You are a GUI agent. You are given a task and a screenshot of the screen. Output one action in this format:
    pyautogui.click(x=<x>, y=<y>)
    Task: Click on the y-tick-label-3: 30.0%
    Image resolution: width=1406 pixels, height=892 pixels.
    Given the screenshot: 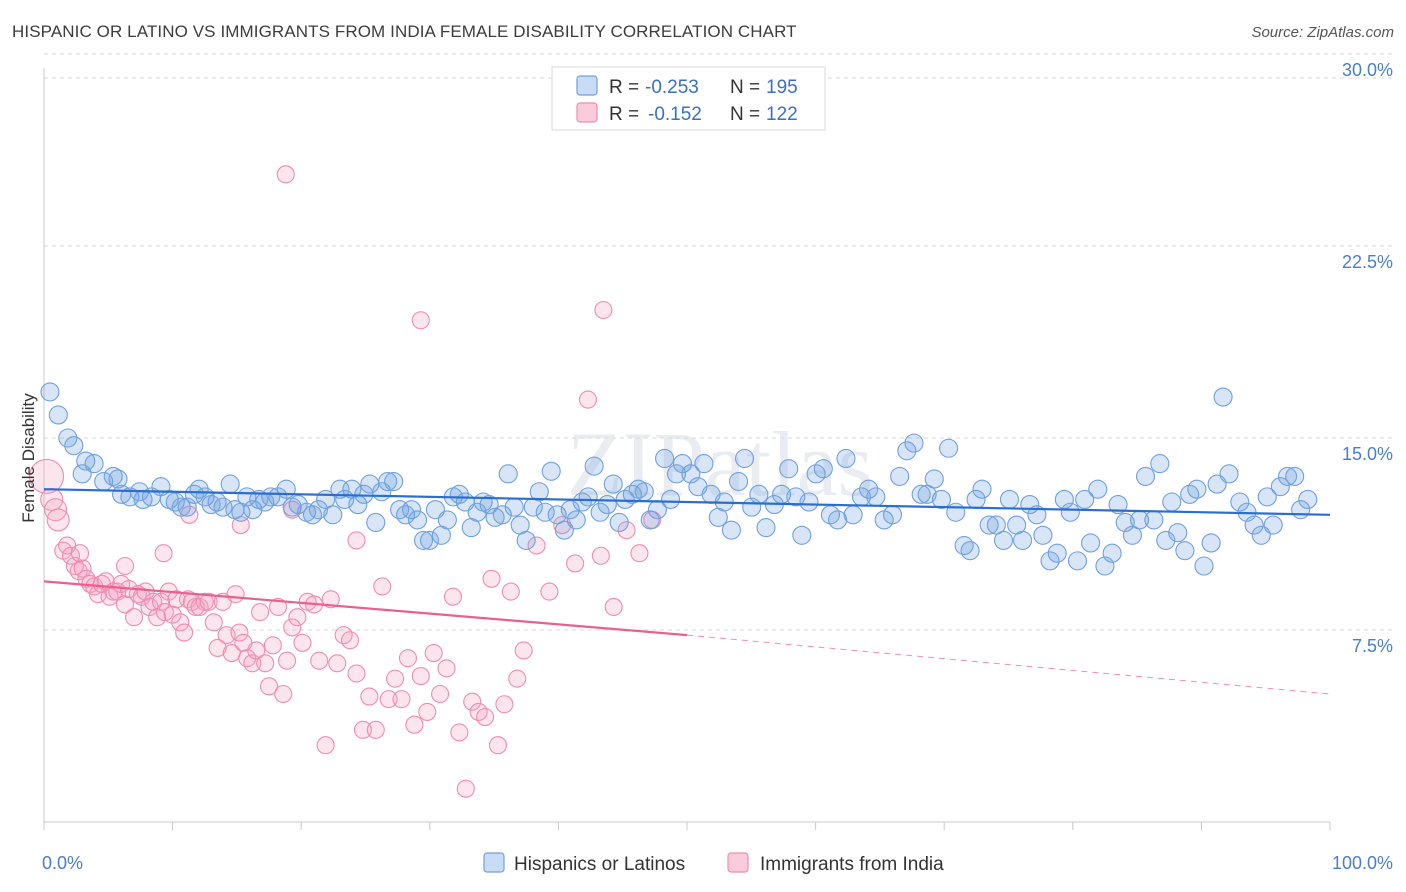 What is the action you would take?
    pyautogui.click(x=1367, y=70)
    